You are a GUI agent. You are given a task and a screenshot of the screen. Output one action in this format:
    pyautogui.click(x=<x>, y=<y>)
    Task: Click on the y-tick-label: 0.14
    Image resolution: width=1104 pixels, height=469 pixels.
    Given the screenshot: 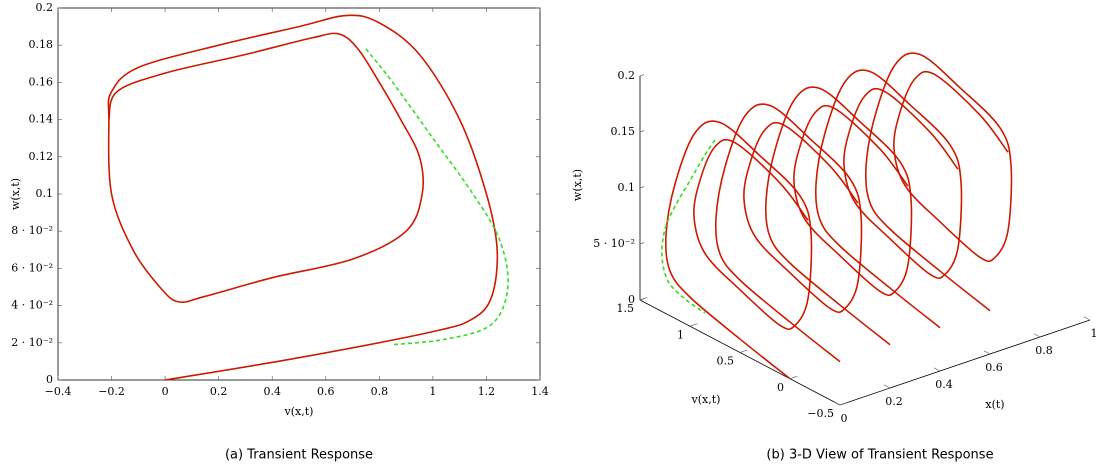 What is the action you would take?
    pyautogui.click(x=41, y=119)
    